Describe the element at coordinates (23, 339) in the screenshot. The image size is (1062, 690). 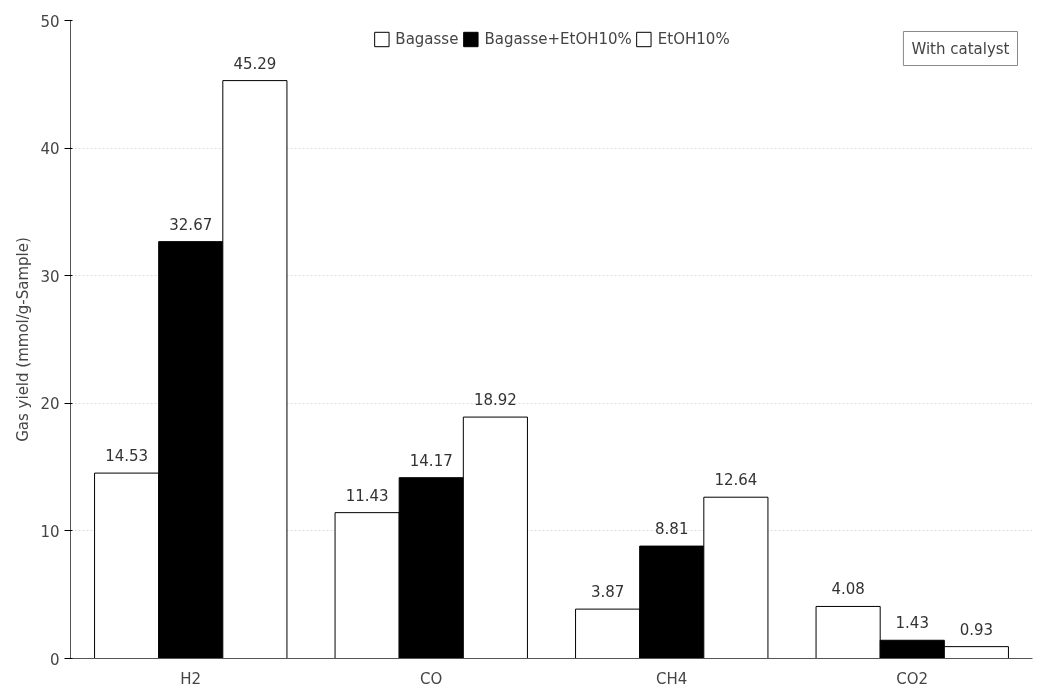
I see `y-axis-title: Gas yield (mmol/g-Sample)` at that location.